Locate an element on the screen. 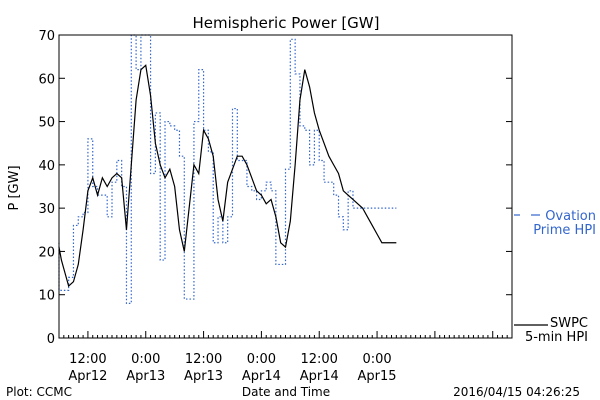 The image size is (600, 400). y-tick-label: 50 is located at coordinates (46, 123).